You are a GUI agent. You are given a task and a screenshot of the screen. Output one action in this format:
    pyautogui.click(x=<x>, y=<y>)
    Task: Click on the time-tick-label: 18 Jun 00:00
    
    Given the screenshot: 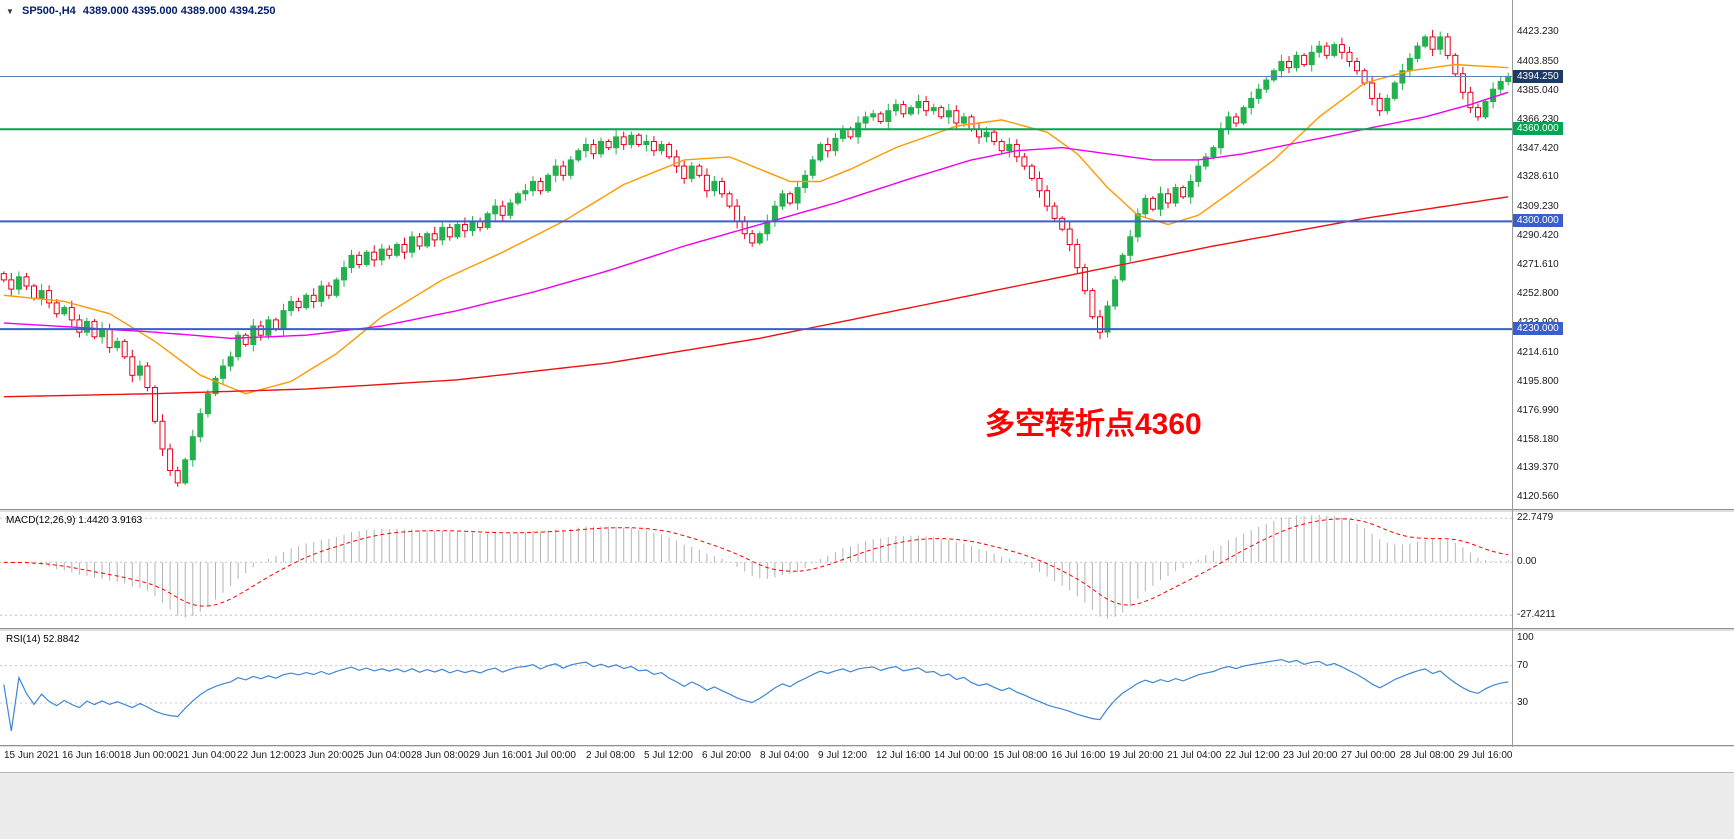 What is the action you would take?
    pyautogui.click(x=149, y=755)
    